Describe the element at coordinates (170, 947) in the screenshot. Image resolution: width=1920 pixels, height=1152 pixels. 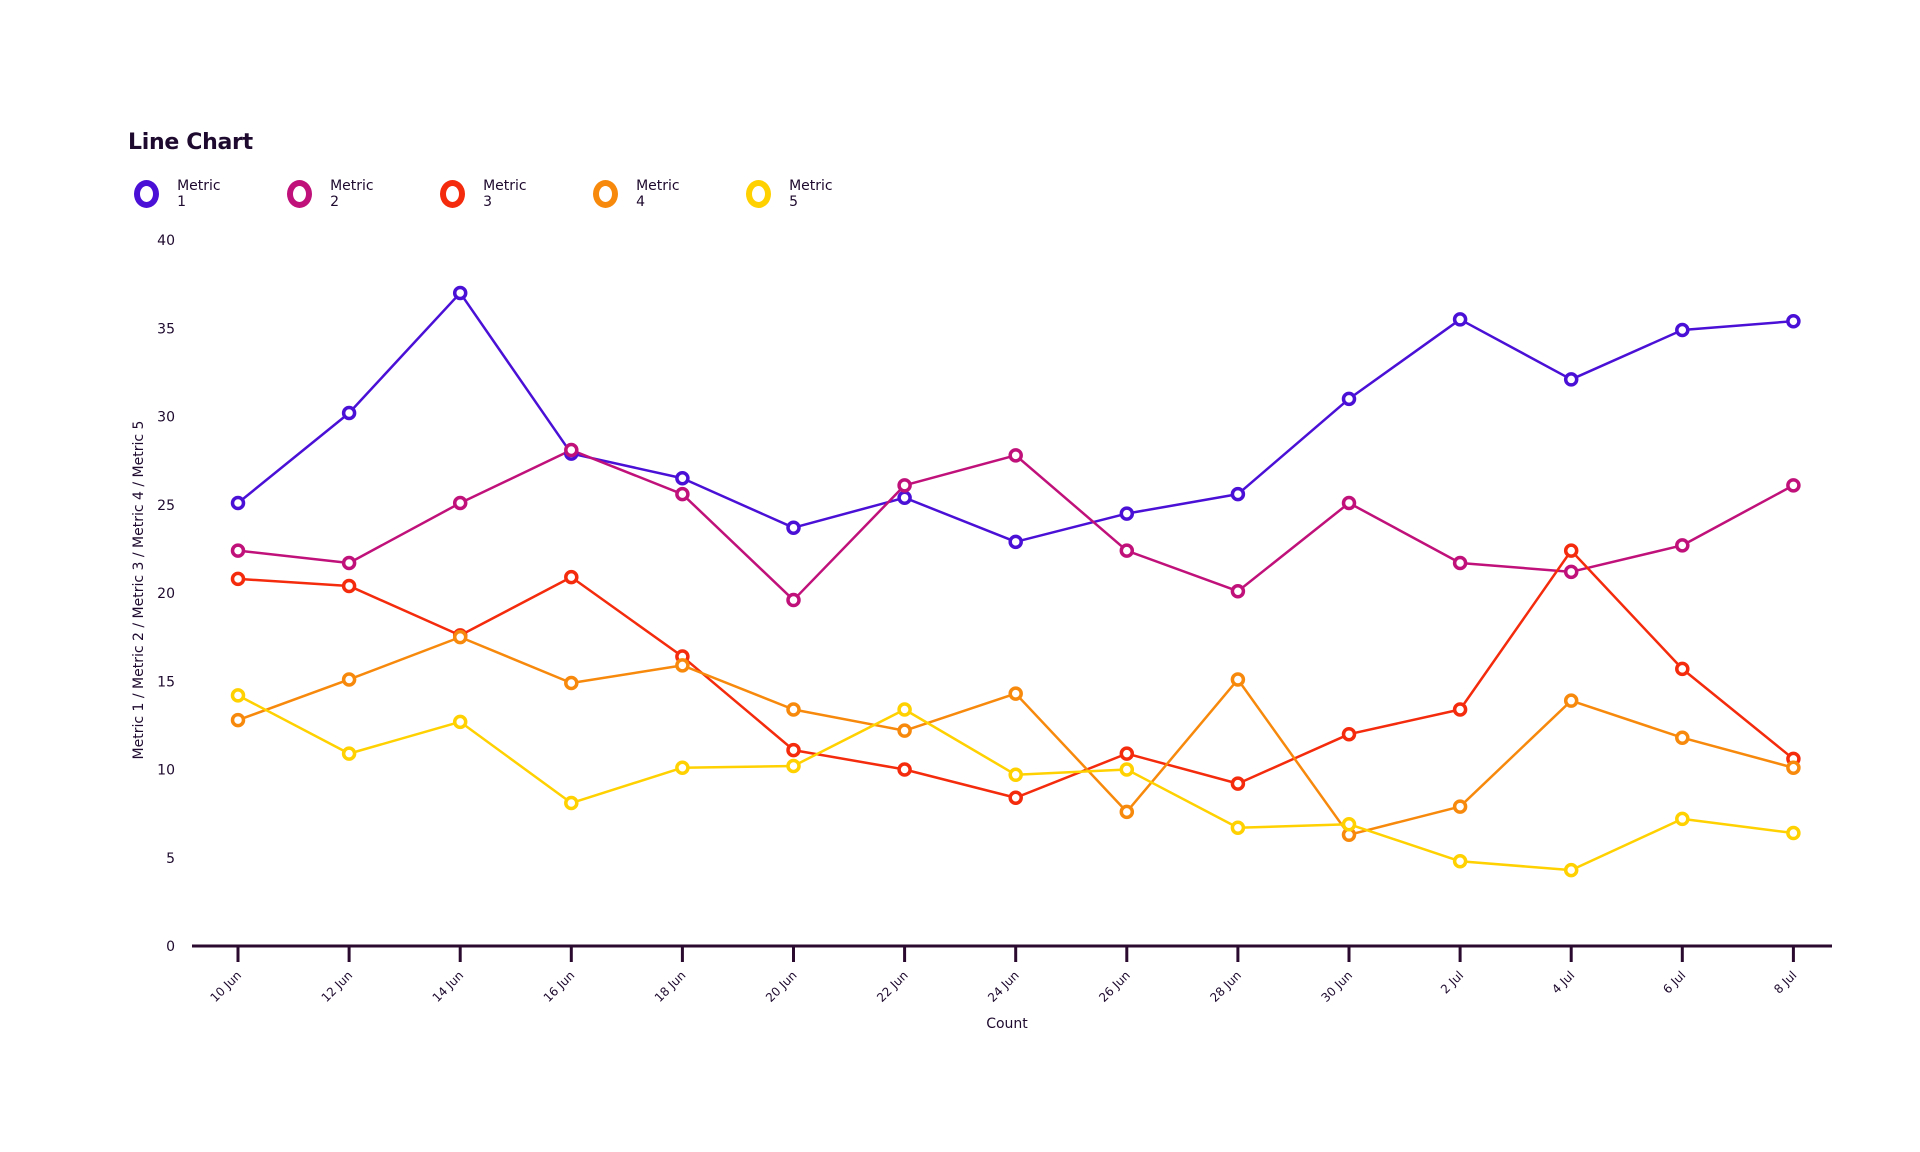
I see `y-tick-label-0: 0` at that location.